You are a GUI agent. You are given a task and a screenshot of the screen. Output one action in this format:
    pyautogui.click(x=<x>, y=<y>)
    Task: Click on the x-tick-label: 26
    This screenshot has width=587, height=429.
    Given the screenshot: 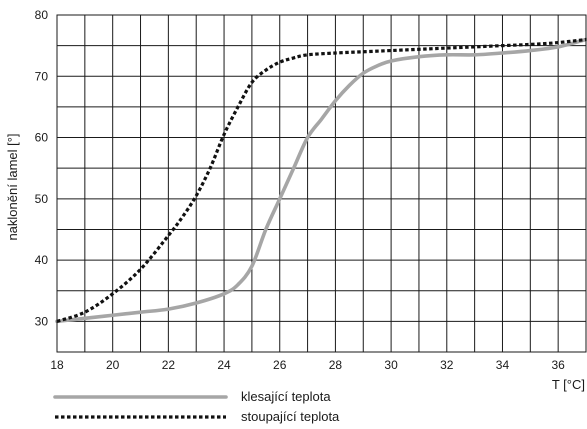 What is the action you would take?
    pyautogui.click(x=280, y=365)
    